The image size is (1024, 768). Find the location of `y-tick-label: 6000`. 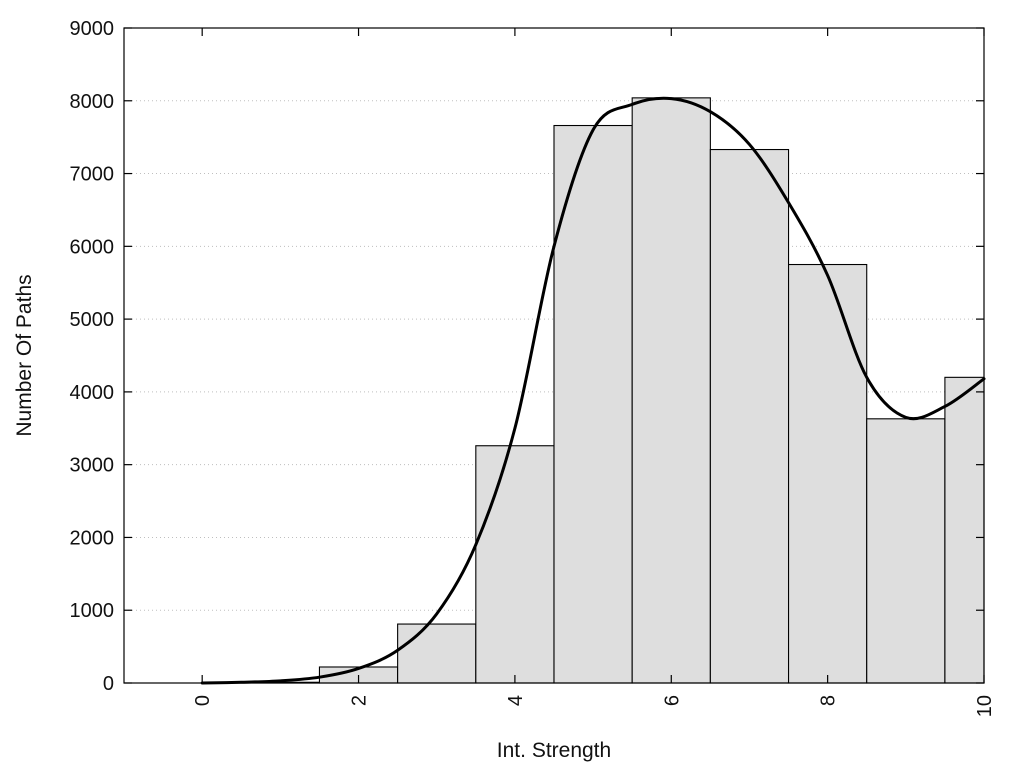

y-tick-label: 6000 is located at coordinates (92, 247).